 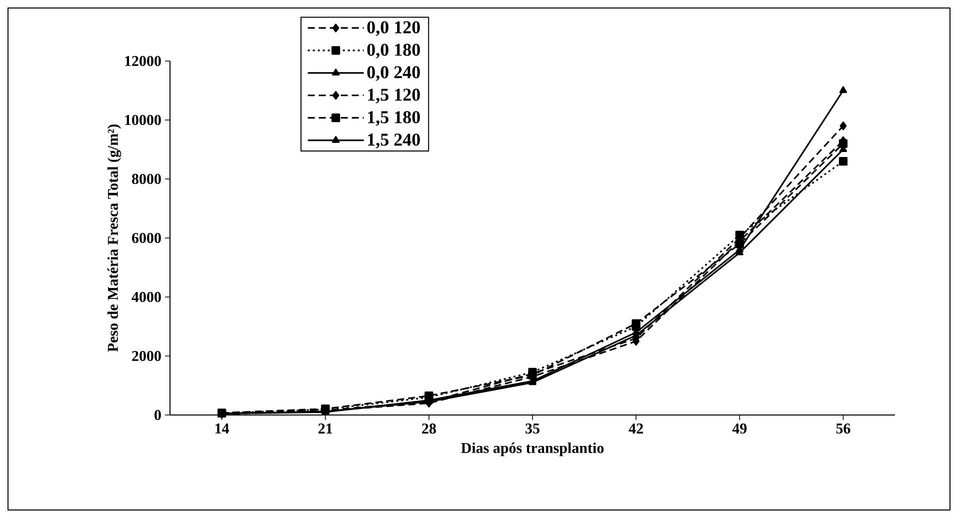 I want to click on legend-label: 1,5 120, so click(x=394, y=96).